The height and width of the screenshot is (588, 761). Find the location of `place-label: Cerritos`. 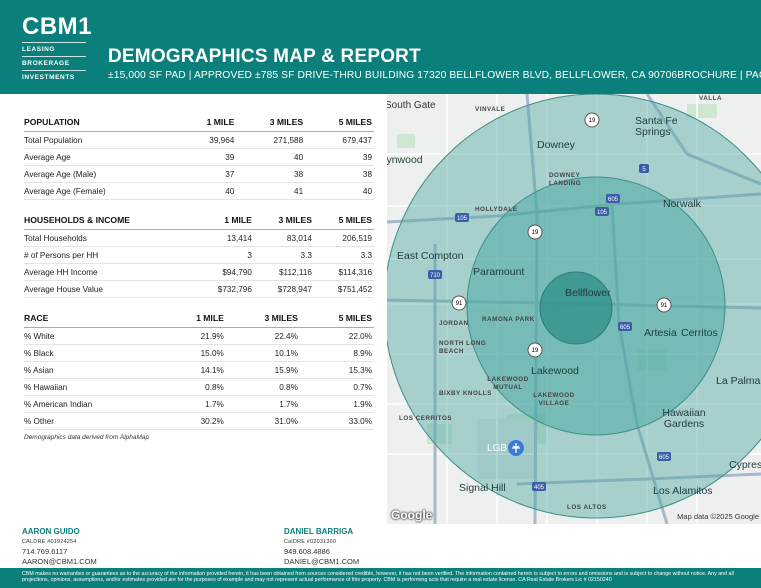

place-label: Cerritos is located at coordinates (699, 333).